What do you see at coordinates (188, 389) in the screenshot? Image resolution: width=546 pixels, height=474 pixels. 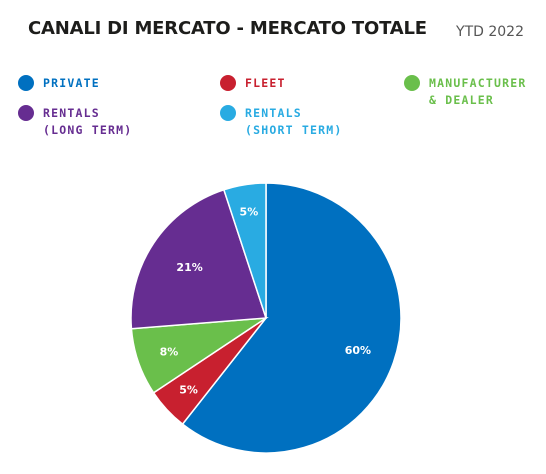 I see `slice-label-fleet: 5%` at bounding box center [188, 389].